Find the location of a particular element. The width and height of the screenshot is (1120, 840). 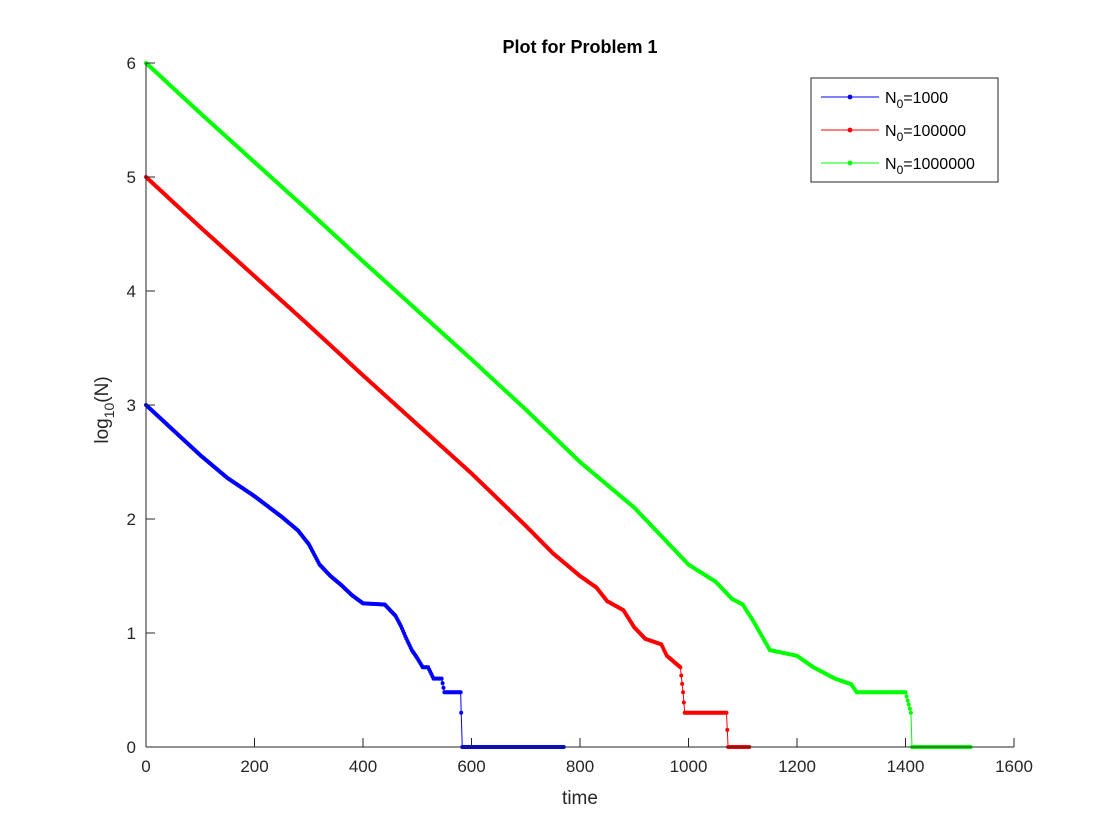

legend-item: N0=100000 is located at coordinates (893, 133).